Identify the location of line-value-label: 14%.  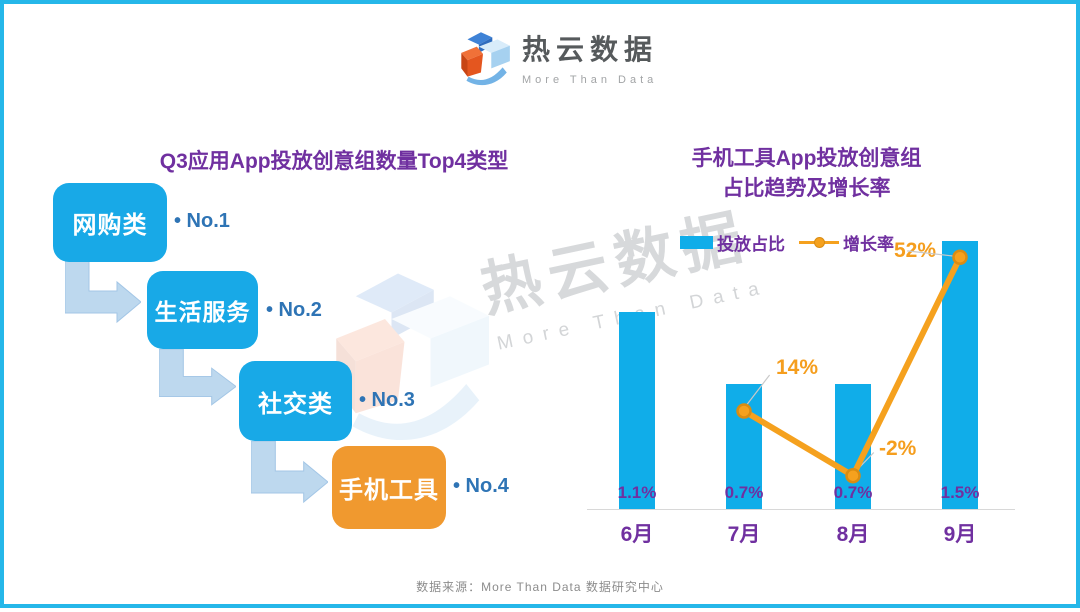
(797, 367).